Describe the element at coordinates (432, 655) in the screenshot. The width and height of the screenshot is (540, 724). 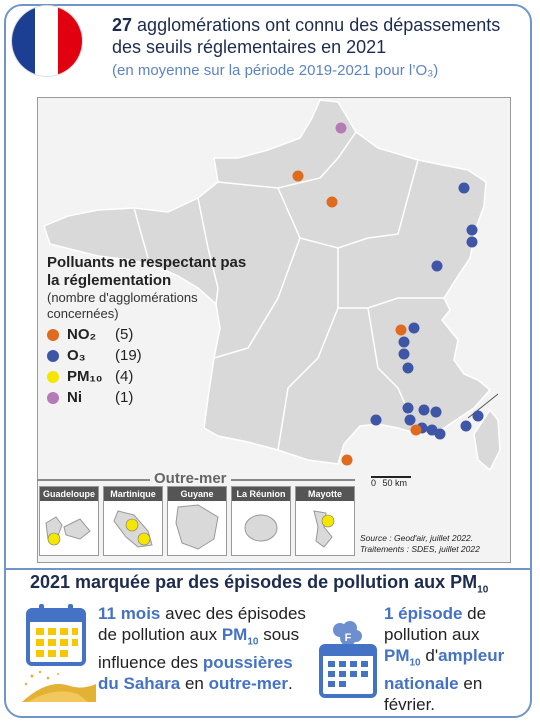
I see `stat-episode-text-2: d'` at that location.